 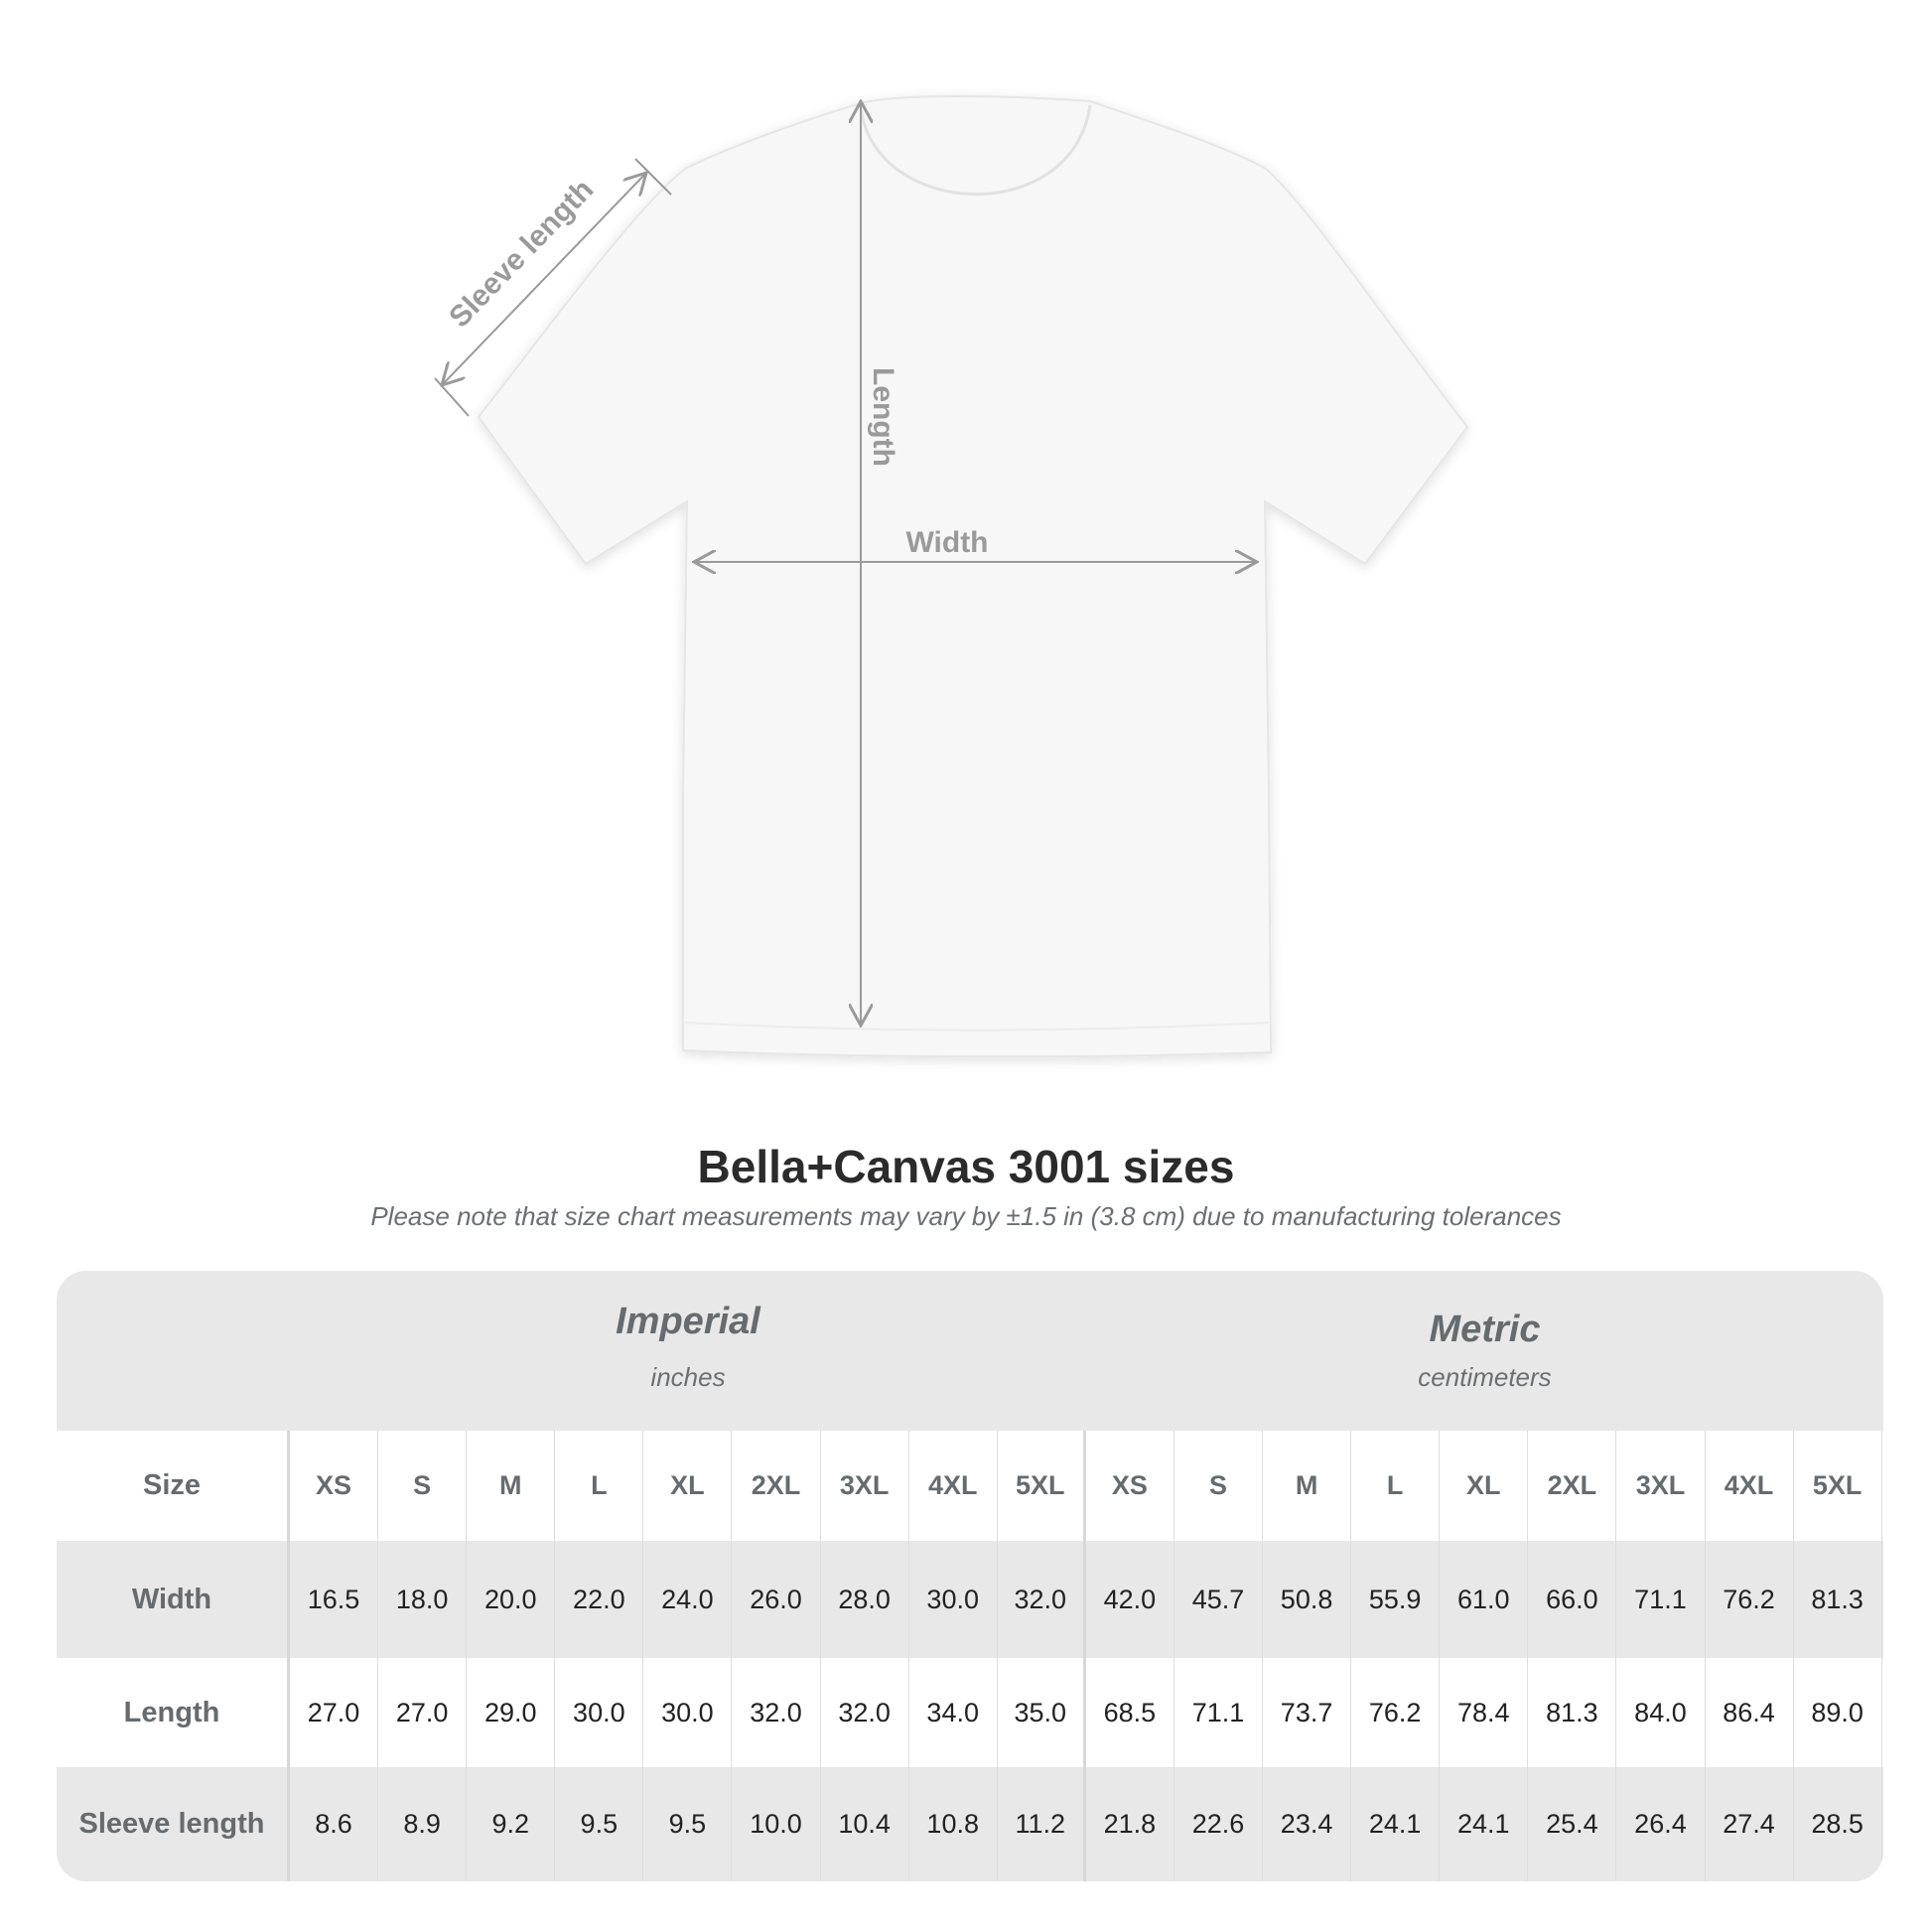 What do you see at coordinates (688, 1351) in the screenshot?
I see `imperial-header: Imperial inches` at bounding box center [688, 1351].